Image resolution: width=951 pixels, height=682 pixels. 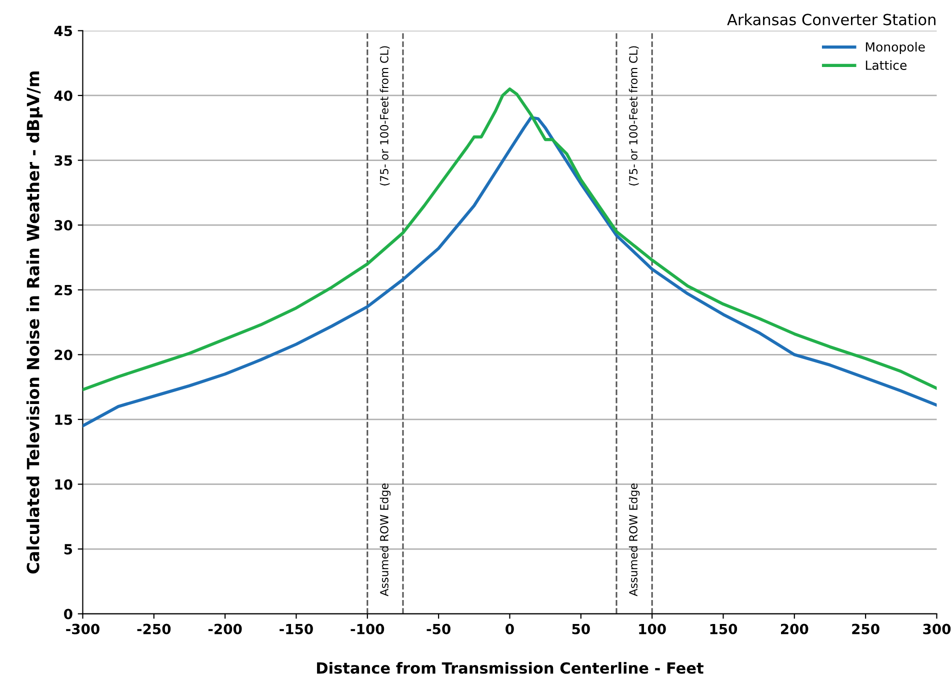 I want to click on y-tick-label: 0, so click(x=68, y=614).